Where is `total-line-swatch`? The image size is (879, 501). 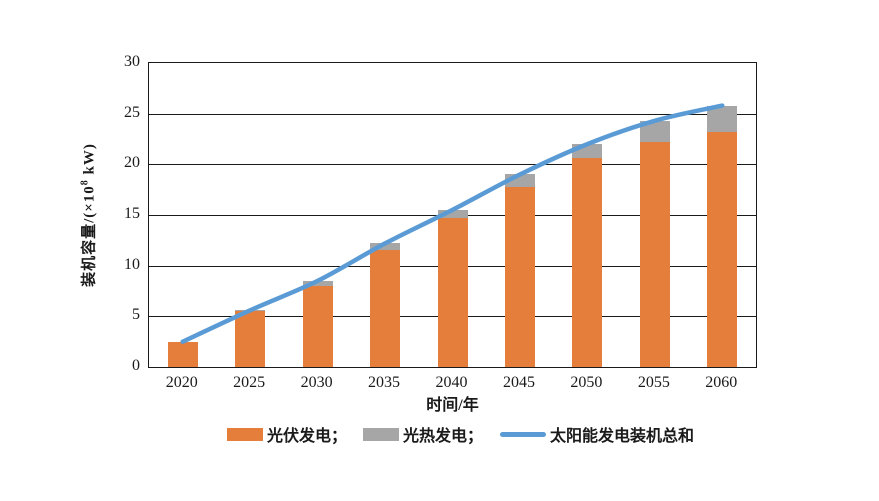
total-line-swatch is located at coordinates (523, 434).